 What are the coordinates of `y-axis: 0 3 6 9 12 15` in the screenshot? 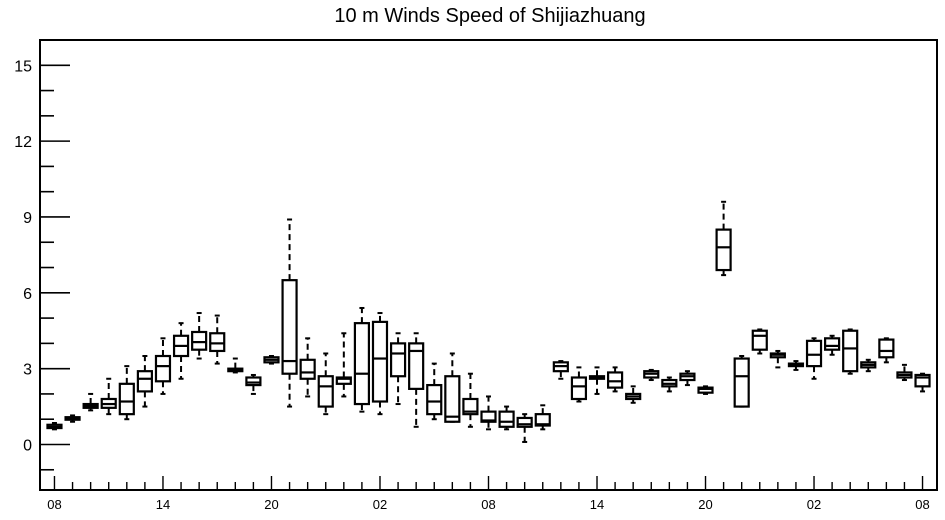 It's located at (42, 255).